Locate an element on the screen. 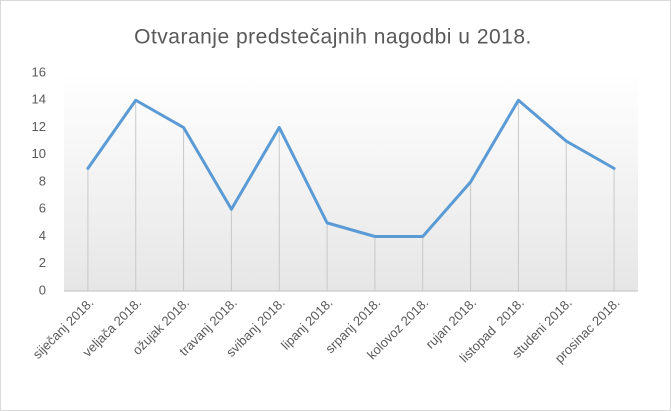 The height and width of the screenshot is (411, 671). y-tick-label: 6 is located at coordinates (42, 208).